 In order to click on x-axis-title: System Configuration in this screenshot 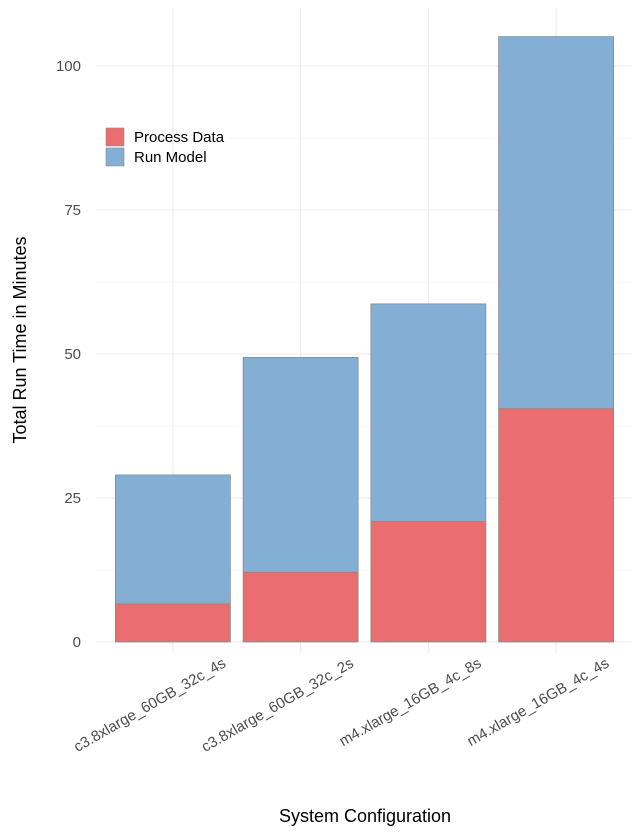, I will do `click(365, 816)`.